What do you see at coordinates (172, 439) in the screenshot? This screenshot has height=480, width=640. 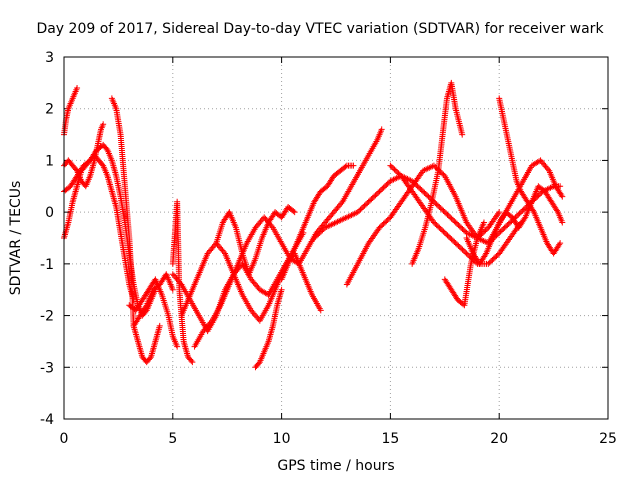 I see `x-tick-label: 5` at bounding box center [172, 439].